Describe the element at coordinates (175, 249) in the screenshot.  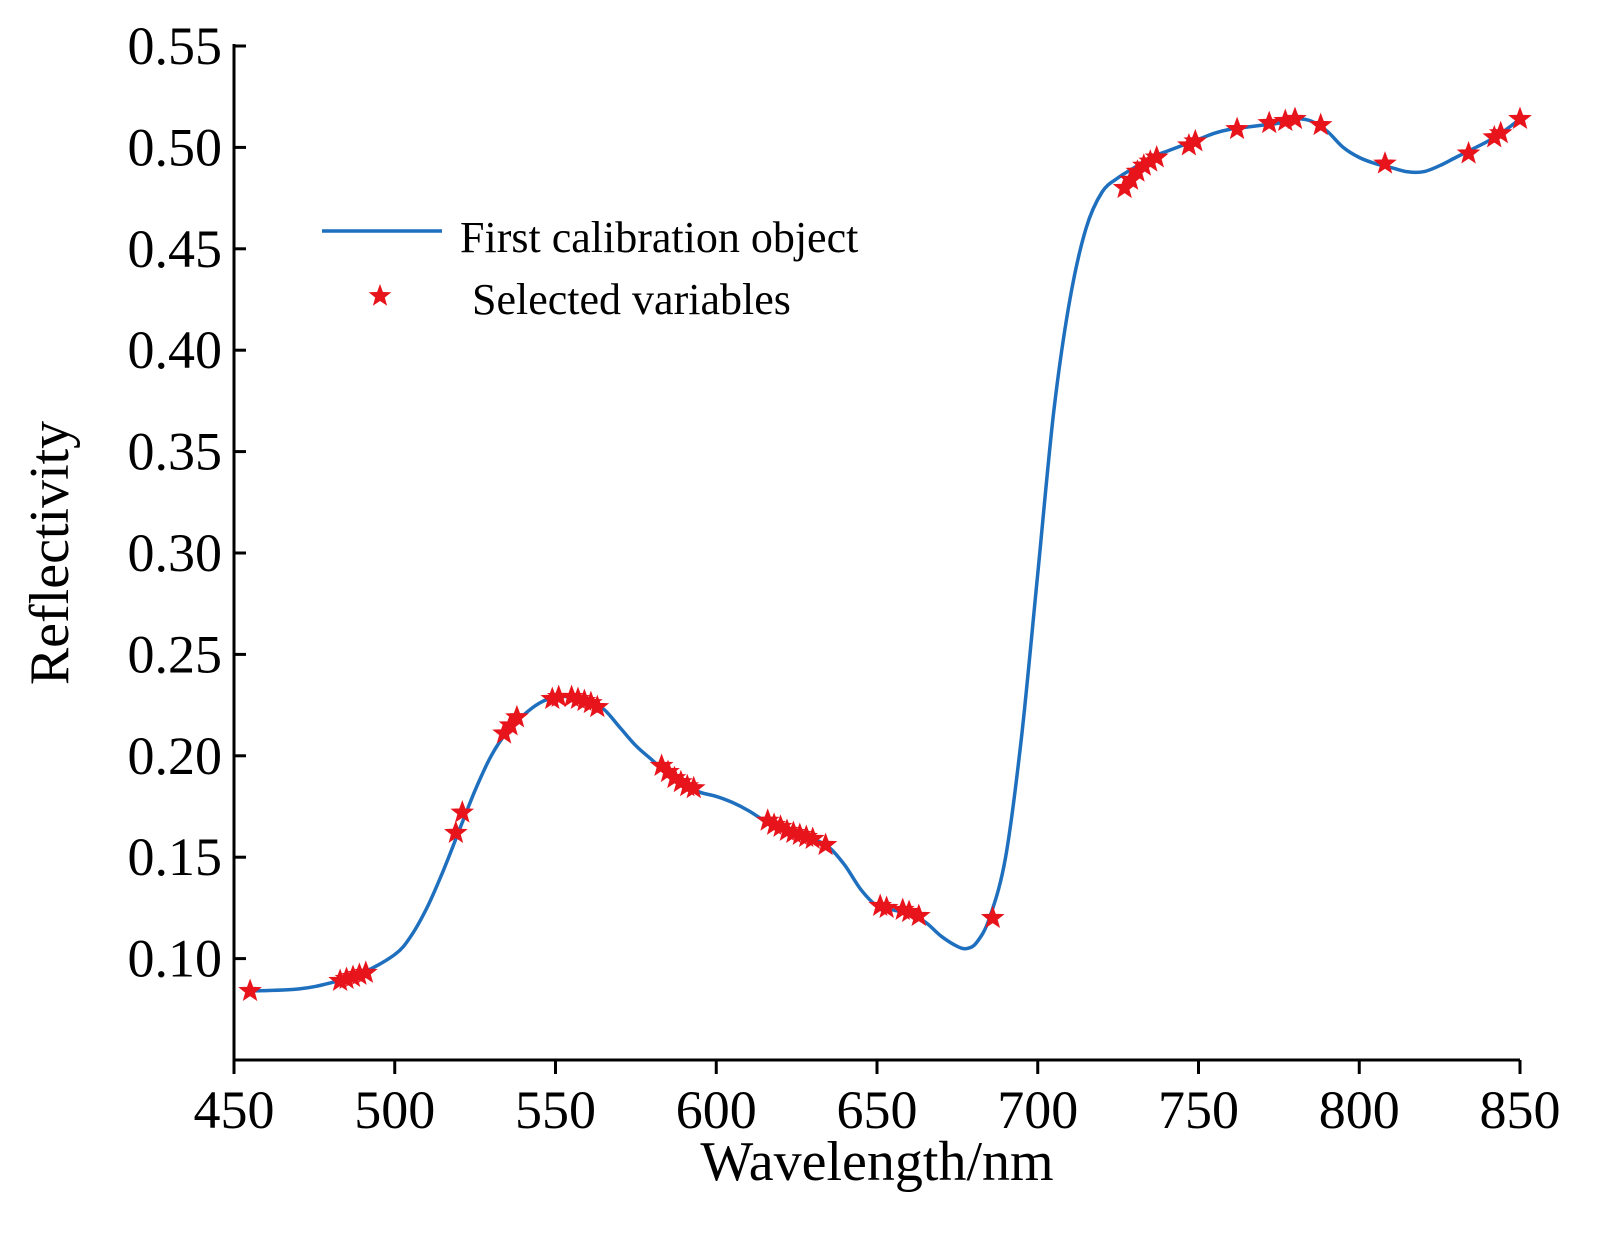
I see `y-tick-label: 0.45` at that location.